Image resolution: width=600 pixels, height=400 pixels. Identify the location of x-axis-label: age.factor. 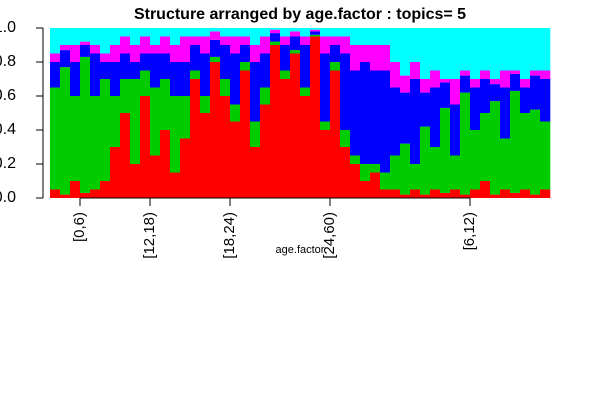
(300, 250).